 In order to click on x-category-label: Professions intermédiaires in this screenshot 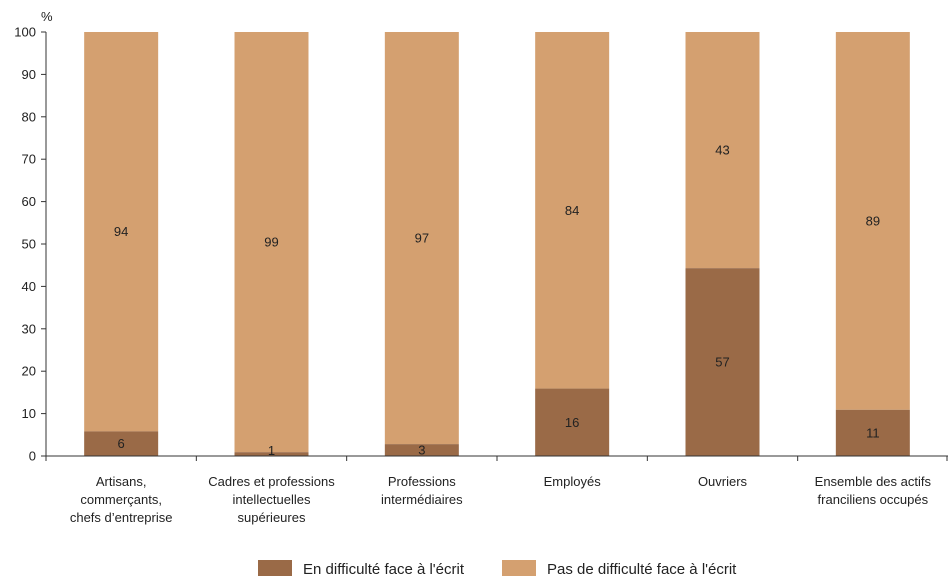, I will do `click(422, 490)`.